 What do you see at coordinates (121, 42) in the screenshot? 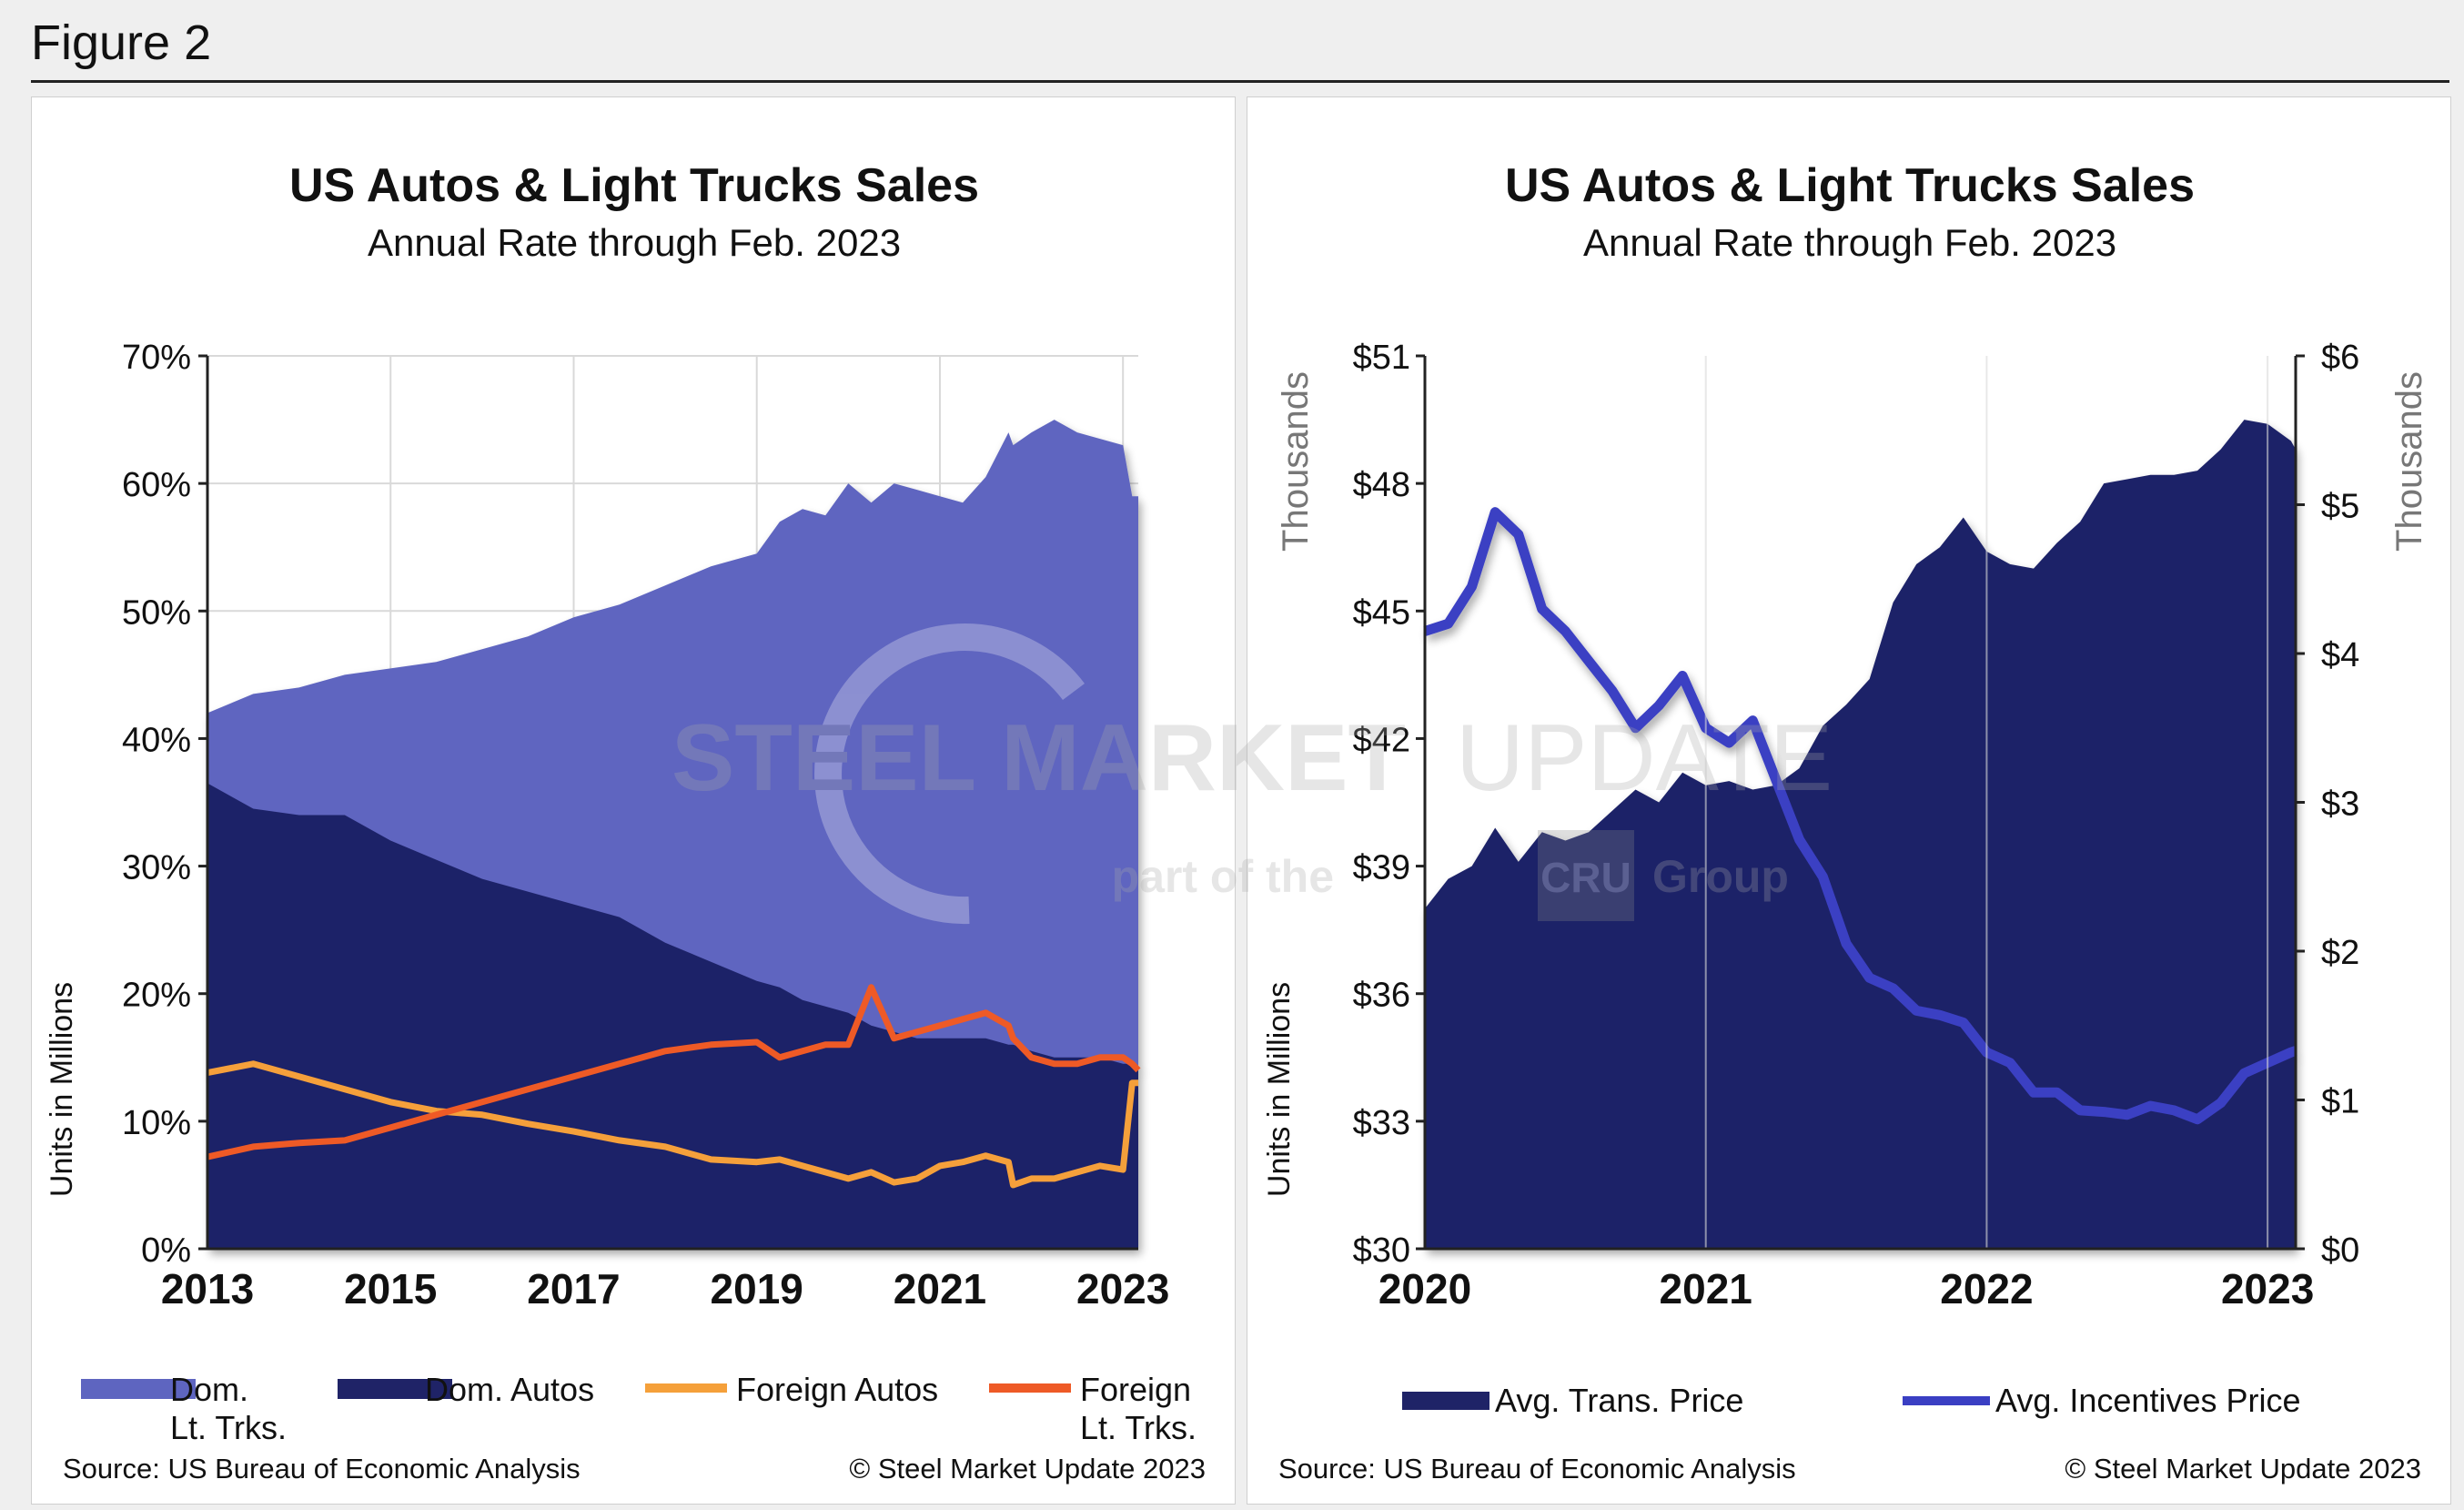
I see `figure-label: Figure 2` at bounding box center [121, 42].